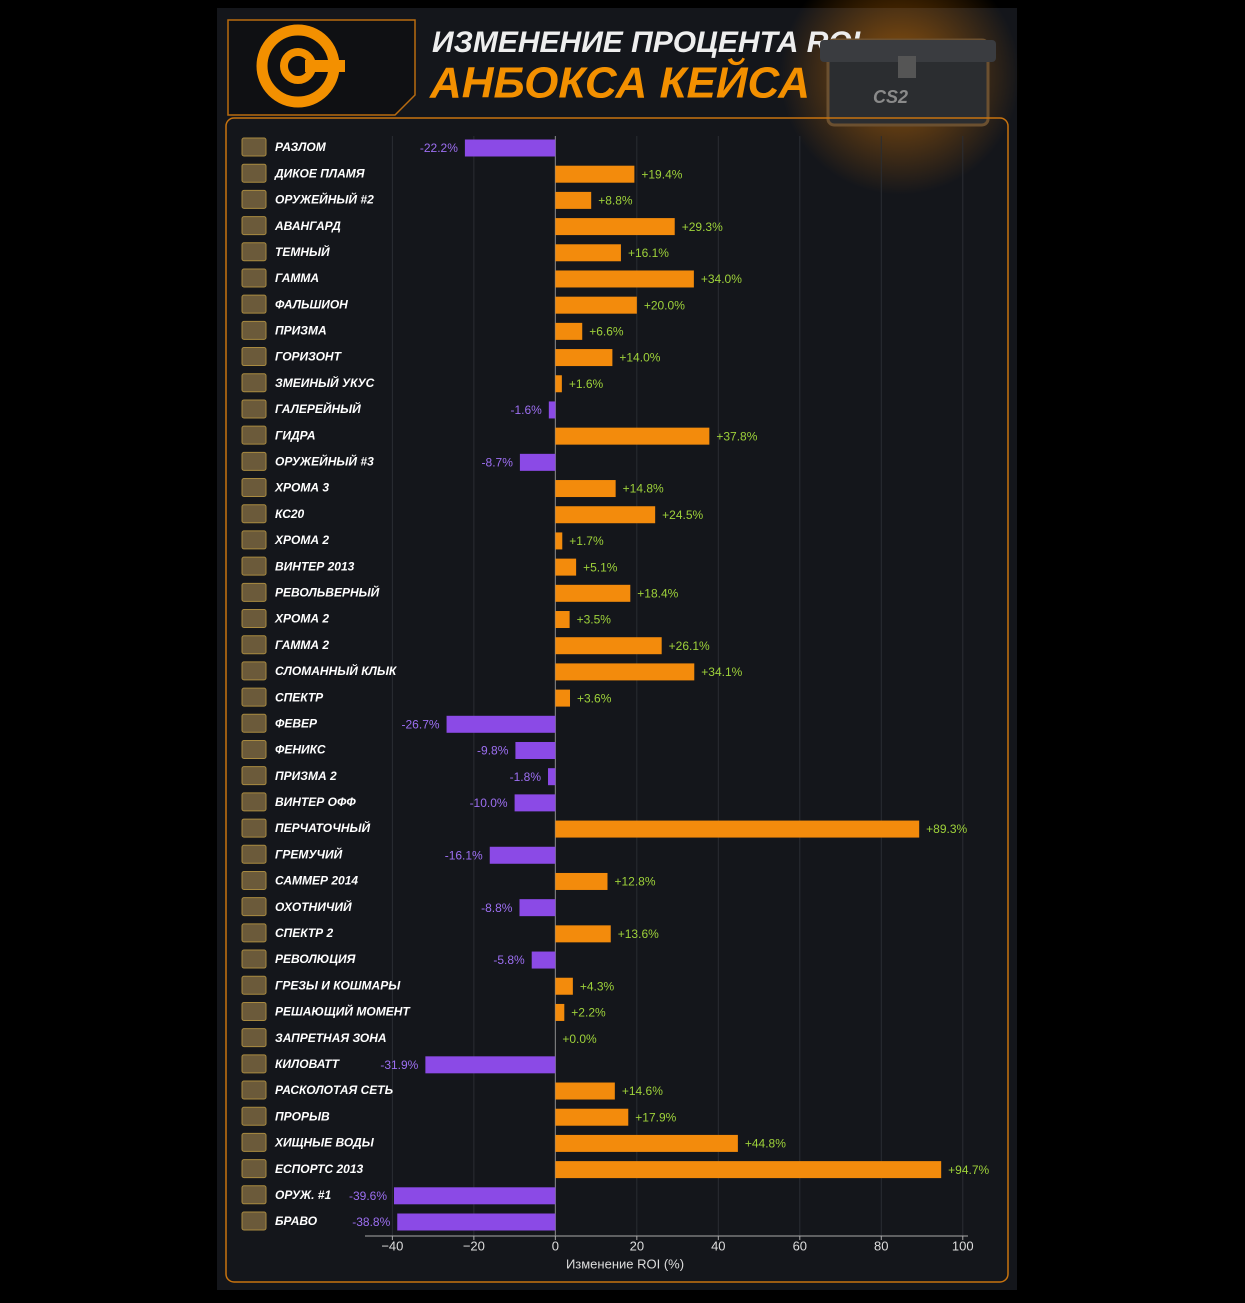 This screenshot has height=1303, width=1245. Describe the element at coordinates (689, 646) in the screenshot. I see `value-label: +26.1%` at that location.